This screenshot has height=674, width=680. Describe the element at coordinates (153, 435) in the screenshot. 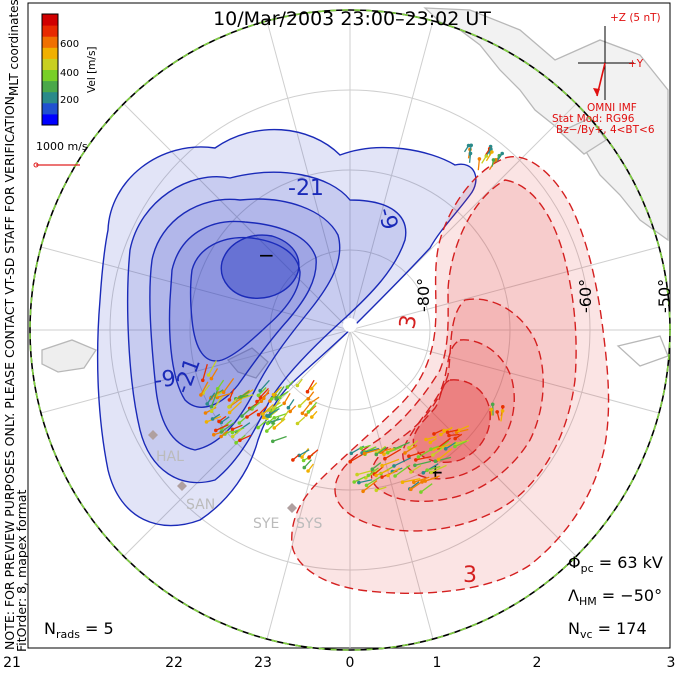

I see `radar-hal-marker` at that location.